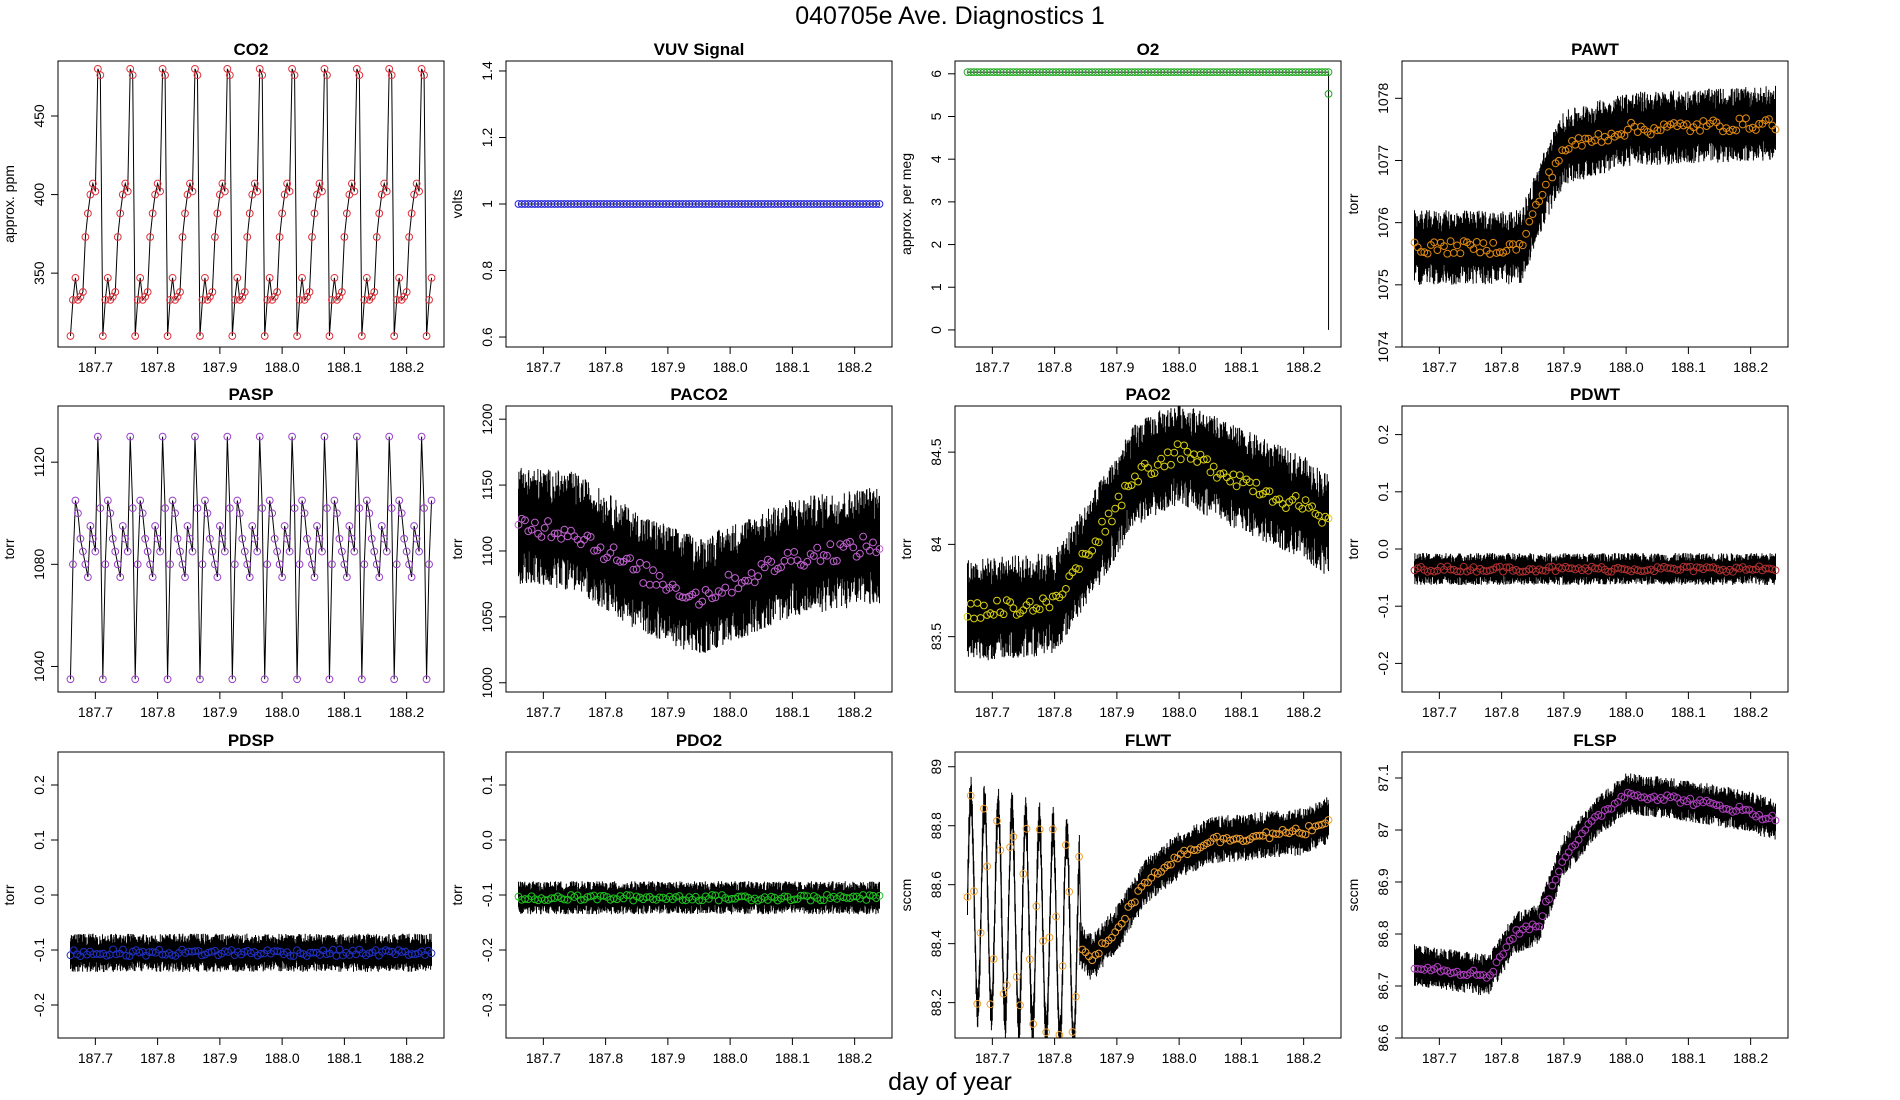  I want to click on series-flwt, so click(1148, 907).